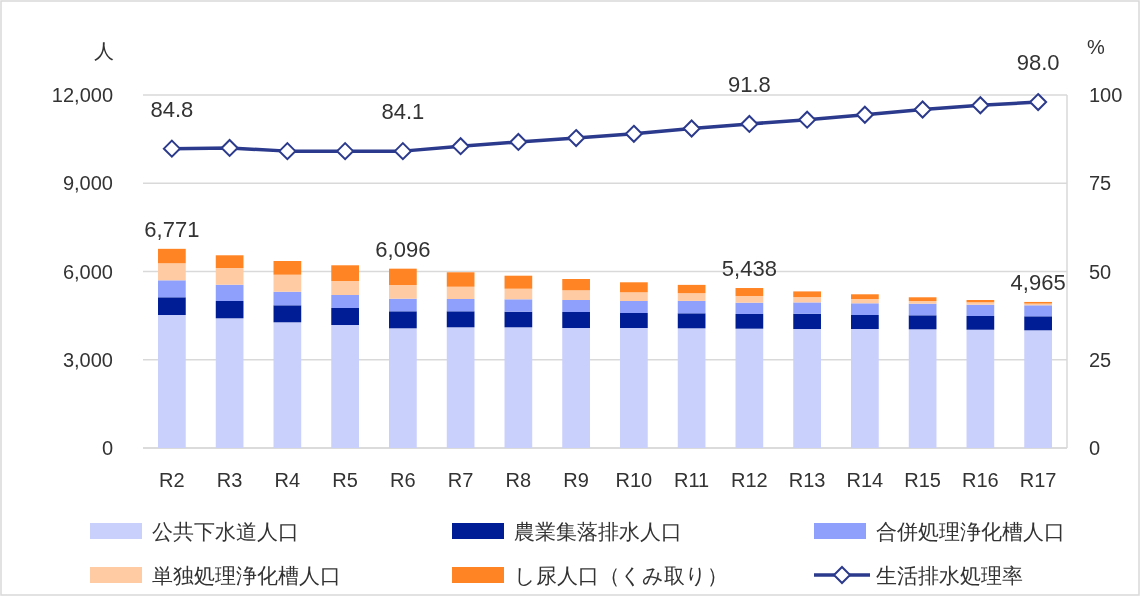 The image size is (1140, 596). Describe the element at coordinates (970, 531) in the screenshot. I see `legend-label: 合併処理浄化槽人口` at that location.